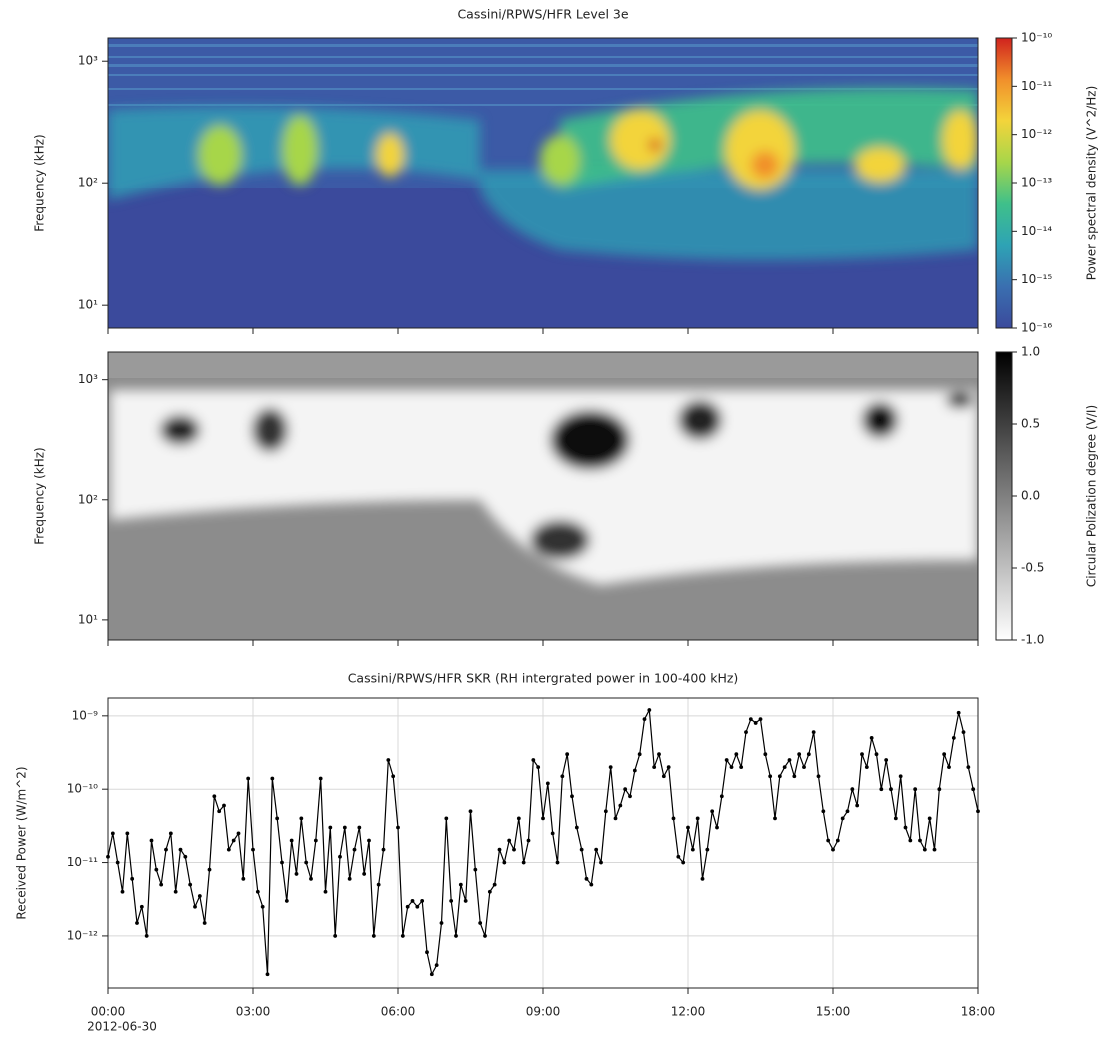  Describe the element at coordinates (1032, 568) in the screenshot. I see `colorbar-tick-label: -0.5` at that location.